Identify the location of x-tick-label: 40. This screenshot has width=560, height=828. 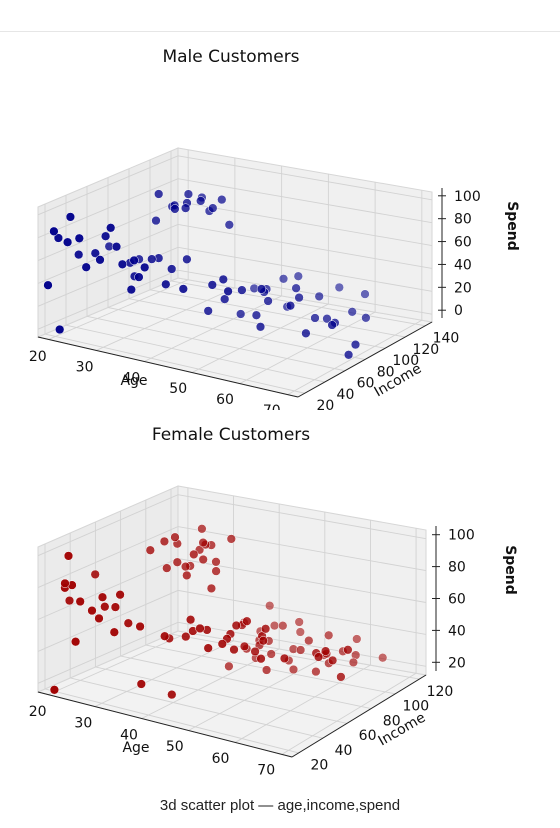
(131, 378).